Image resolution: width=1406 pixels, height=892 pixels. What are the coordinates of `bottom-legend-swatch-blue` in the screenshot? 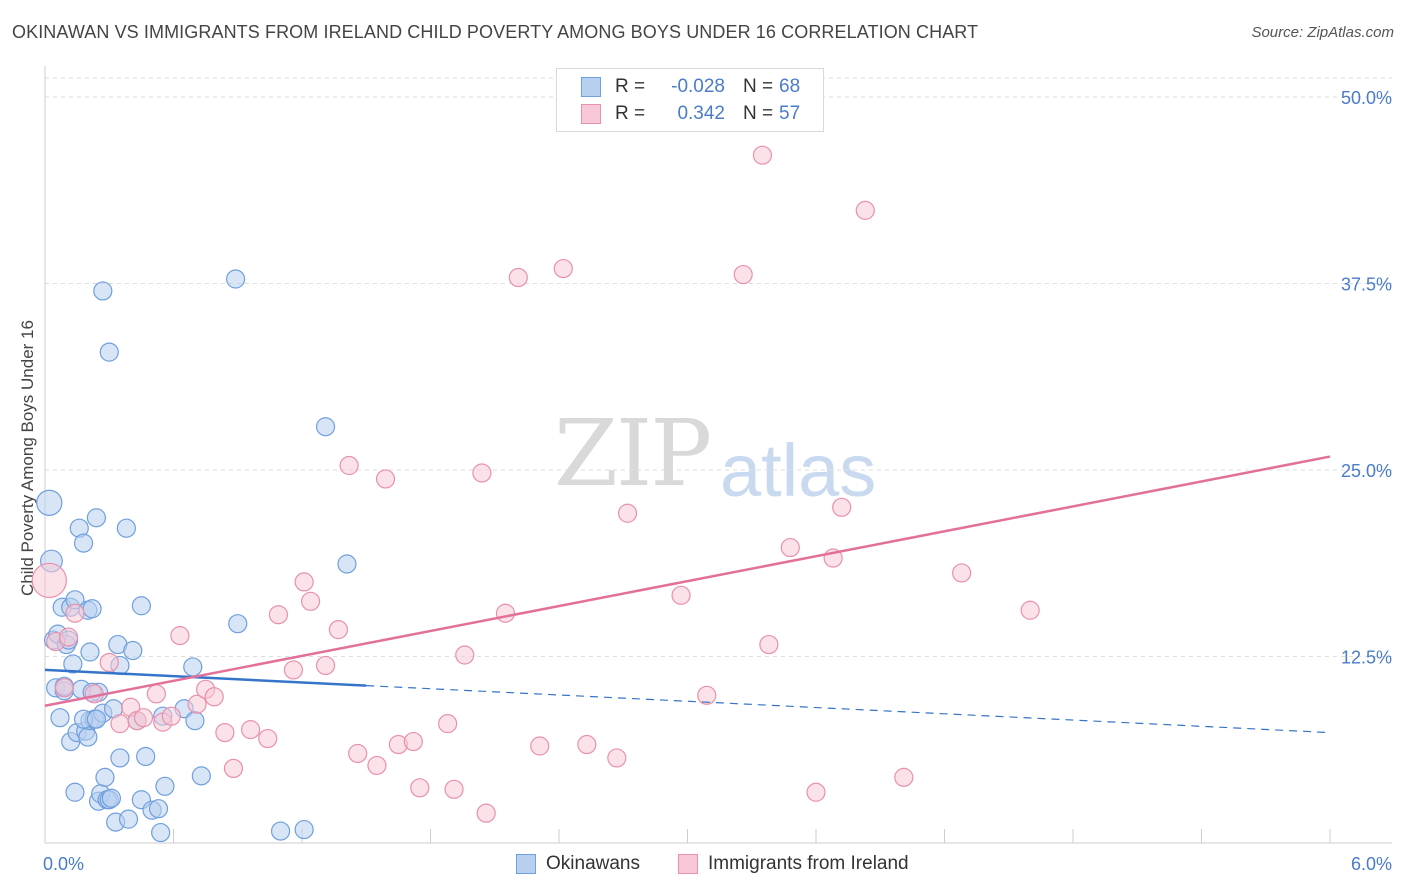 It's located at (526, 864).